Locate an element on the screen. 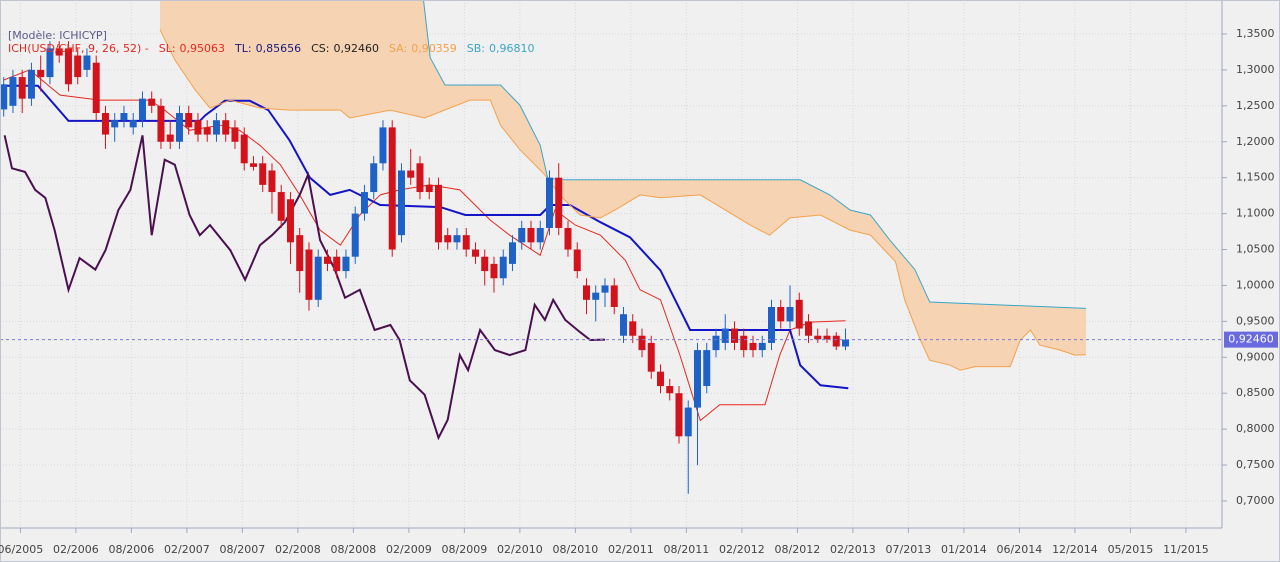  x-tick-label: 02/2006 is located at coordinates (76, 549).